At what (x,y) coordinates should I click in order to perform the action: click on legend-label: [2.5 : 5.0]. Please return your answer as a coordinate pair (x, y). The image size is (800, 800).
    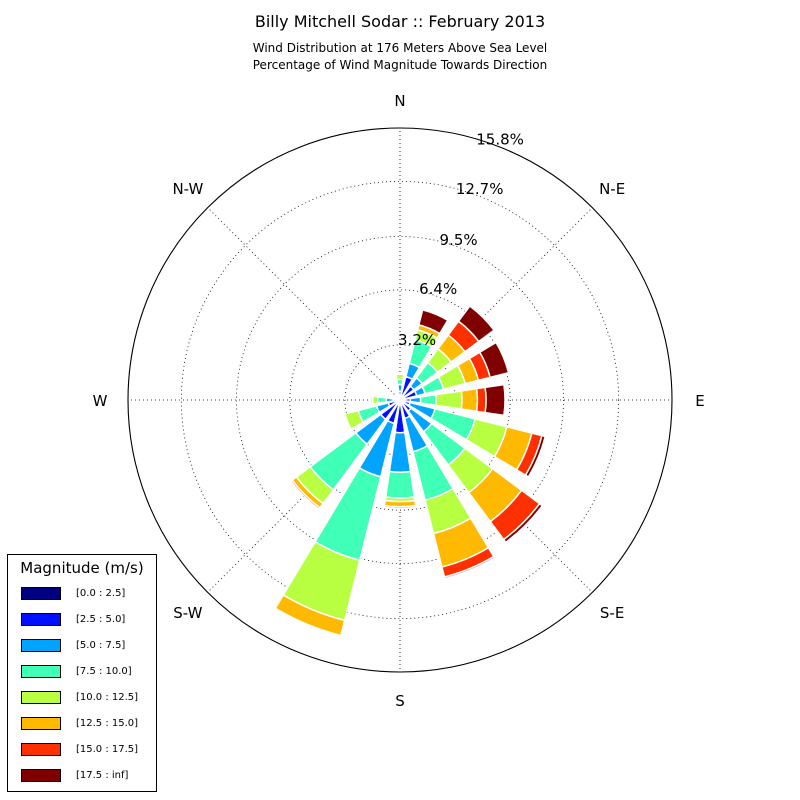
    Looking at the image, I should click on (101, 619).